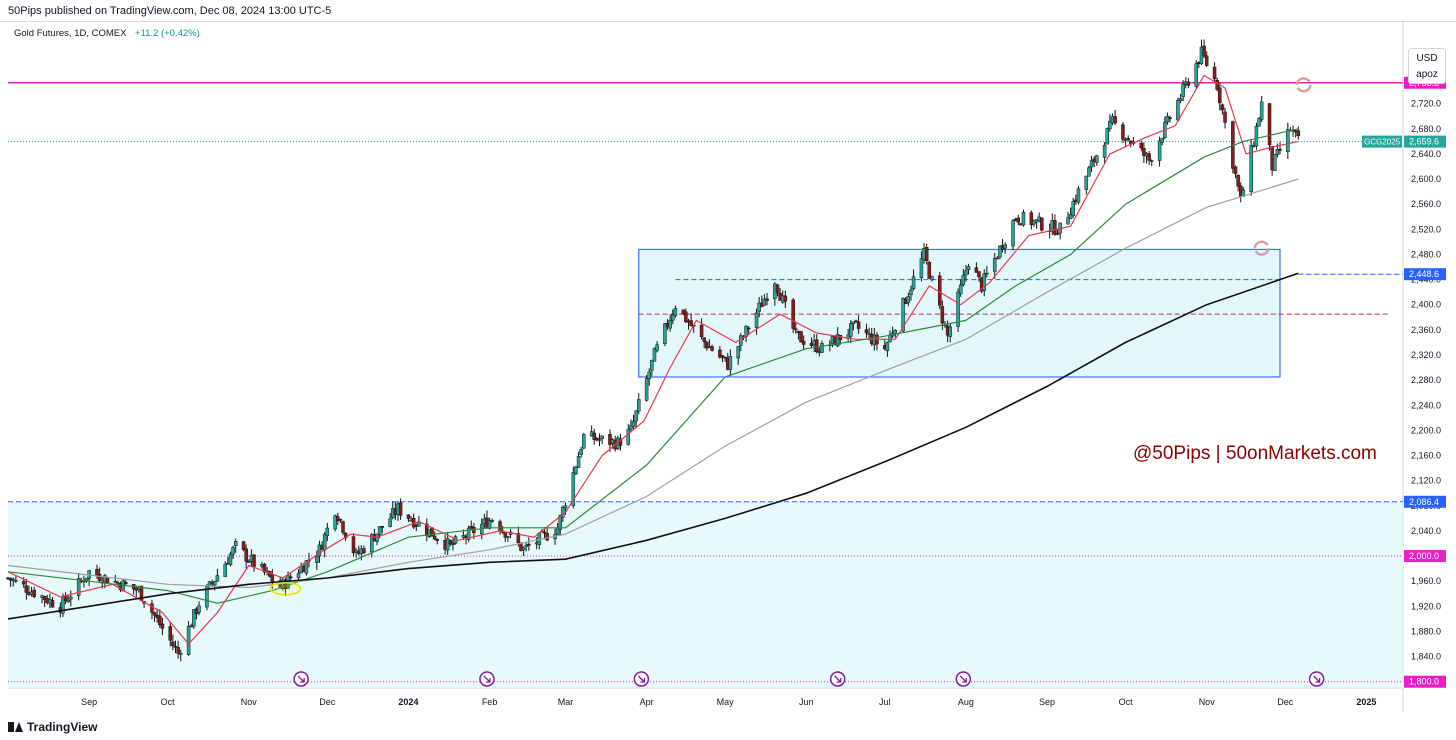 This screenshot has height=740, width=1456. Describe the element at coordinates (1425, 681) in the screenshot. I see `level-price-tag: 1,800.0` at that location.